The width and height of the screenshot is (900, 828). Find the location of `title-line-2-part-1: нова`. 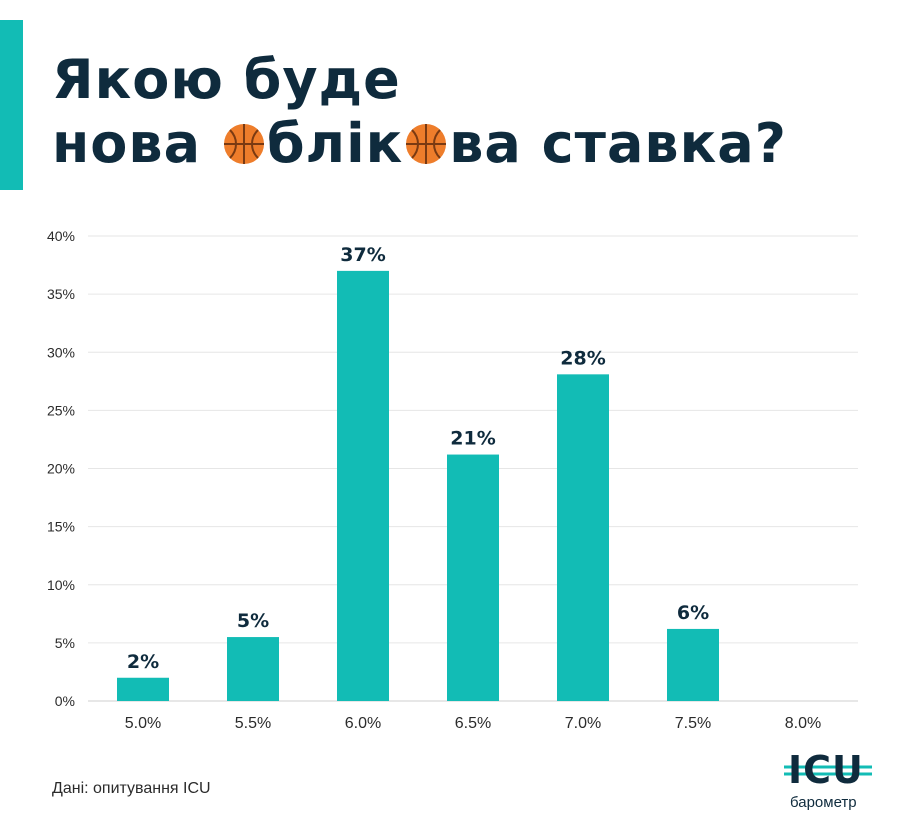

title-line-2-part-1: нова is located at coordinates (136, 143).